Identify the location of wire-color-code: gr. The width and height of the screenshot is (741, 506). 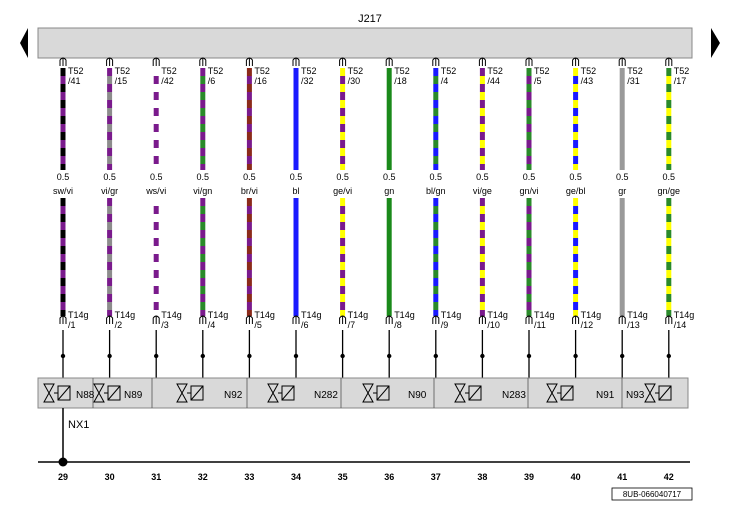
(622, 191).